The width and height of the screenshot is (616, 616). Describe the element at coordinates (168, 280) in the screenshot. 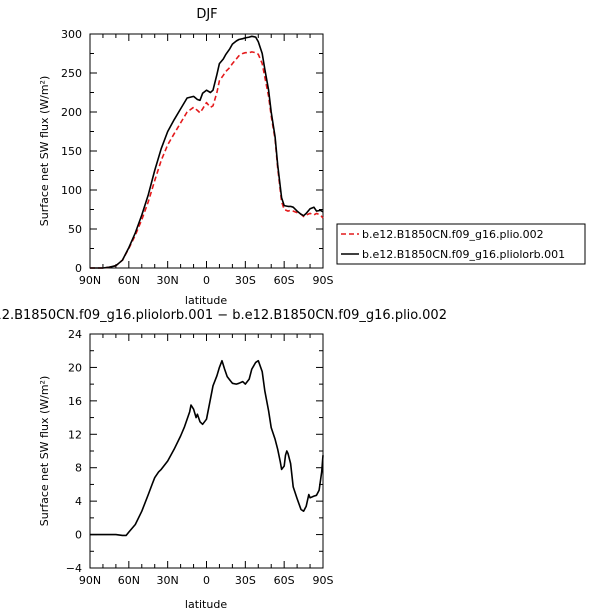

I see `top-panel-x-tick-label: 30N` at that location.